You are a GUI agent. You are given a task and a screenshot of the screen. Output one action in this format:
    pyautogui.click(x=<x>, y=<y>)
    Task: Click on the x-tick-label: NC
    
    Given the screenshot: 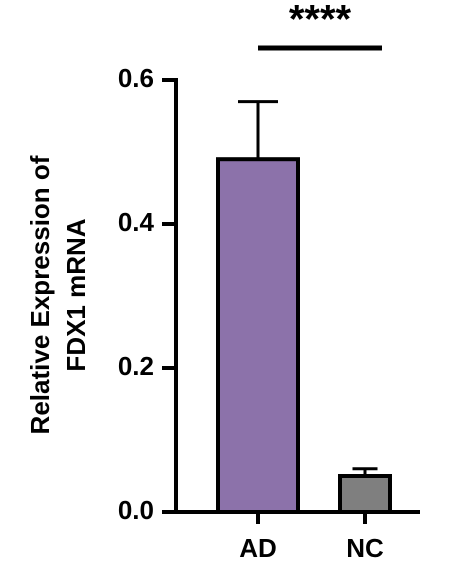 What is the action you would take?
    pyautogui.click(x=365, y=548)
    